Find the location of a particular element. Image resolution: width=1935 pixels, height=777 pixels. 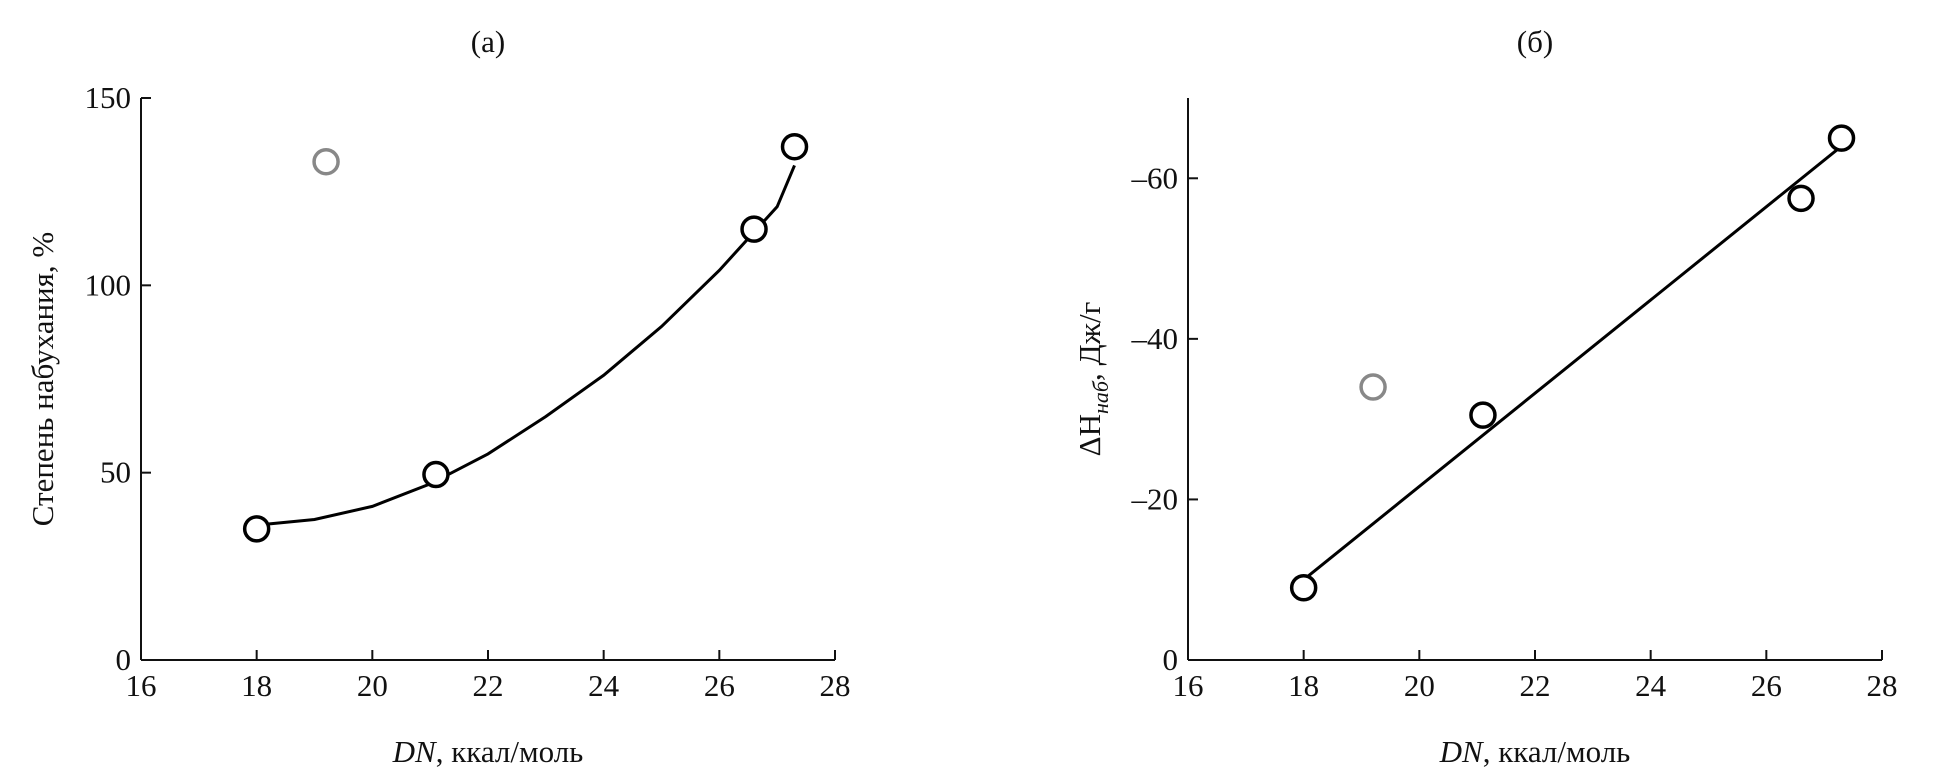

y-tick-label: 50 is located at coordinates (115, 472).